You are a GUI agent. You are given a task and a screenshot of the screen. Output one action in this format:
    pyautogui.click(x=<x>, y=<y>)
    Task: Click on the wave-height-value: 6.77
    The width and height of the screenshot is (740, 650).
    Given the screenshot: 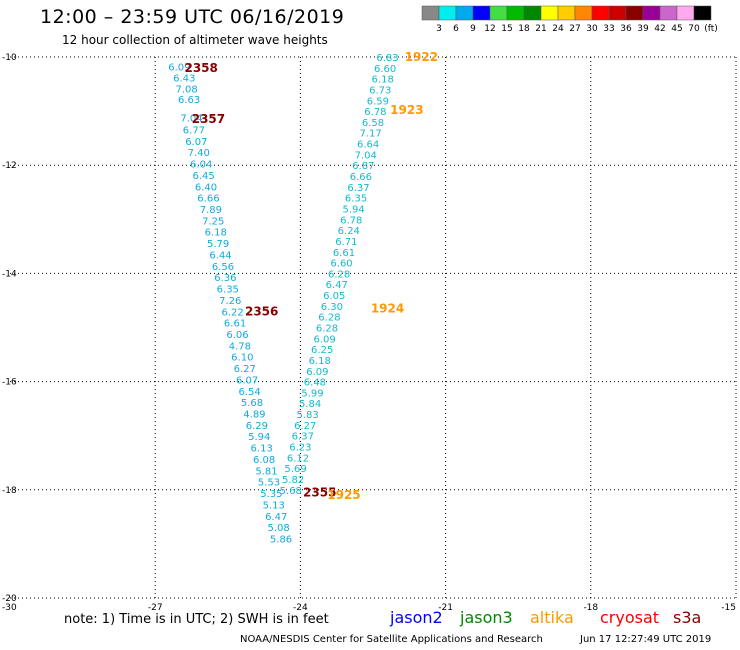 What is the action you would take?
    pyautogui.click(x=194, y=130)
    